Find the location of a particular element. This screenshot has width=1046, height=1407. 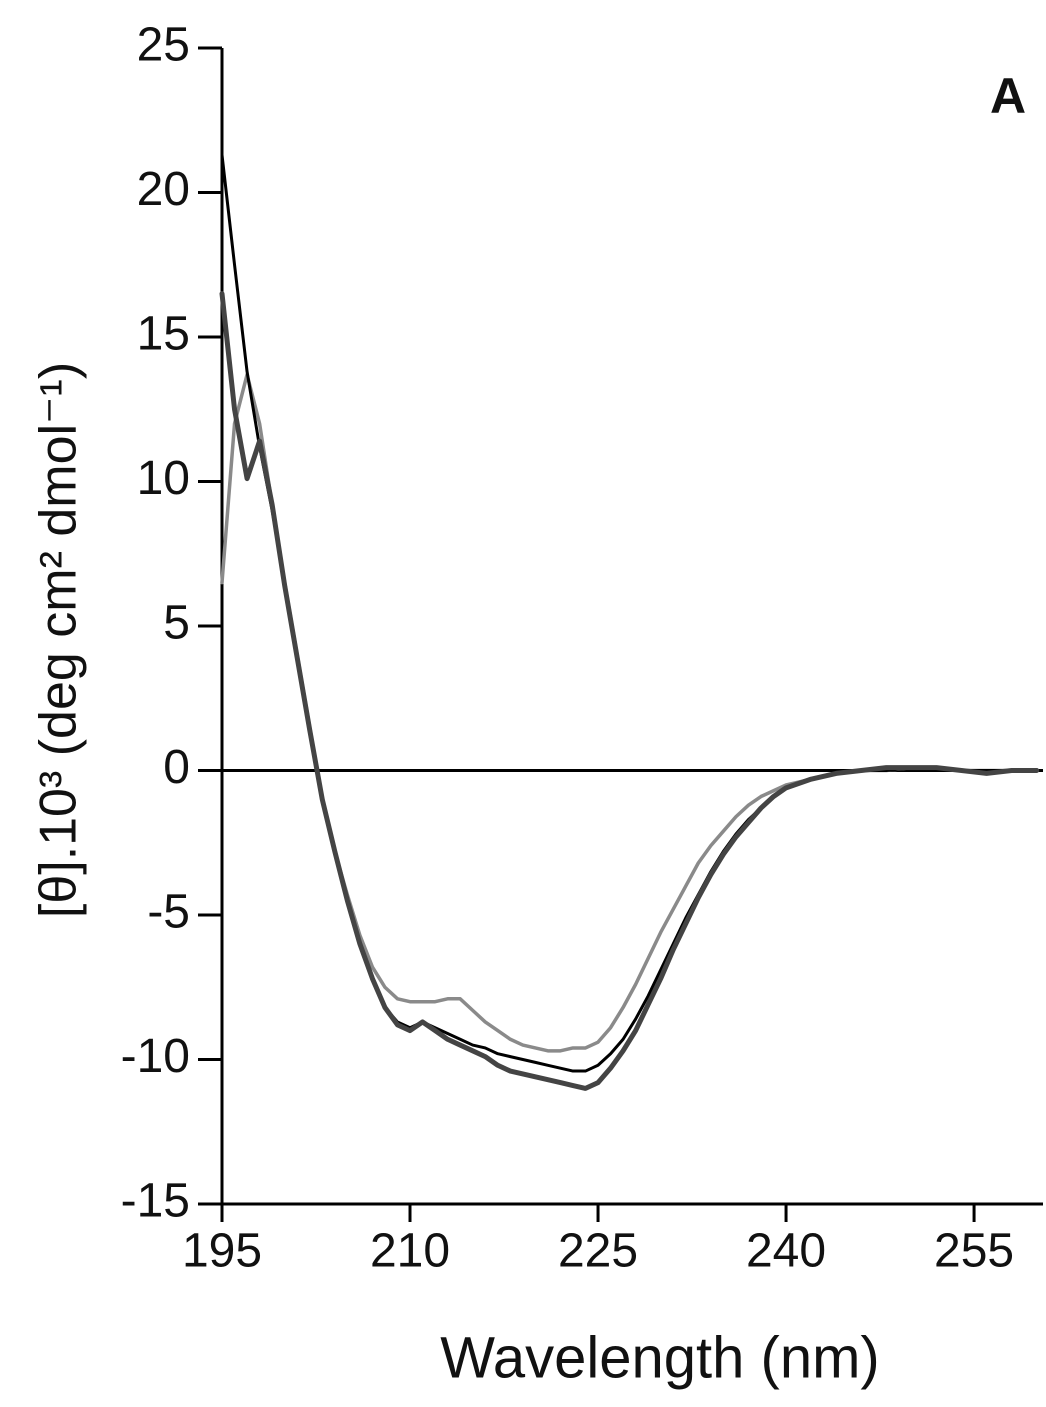

y-tick-label: 20 is located at coordinates (163, 189).